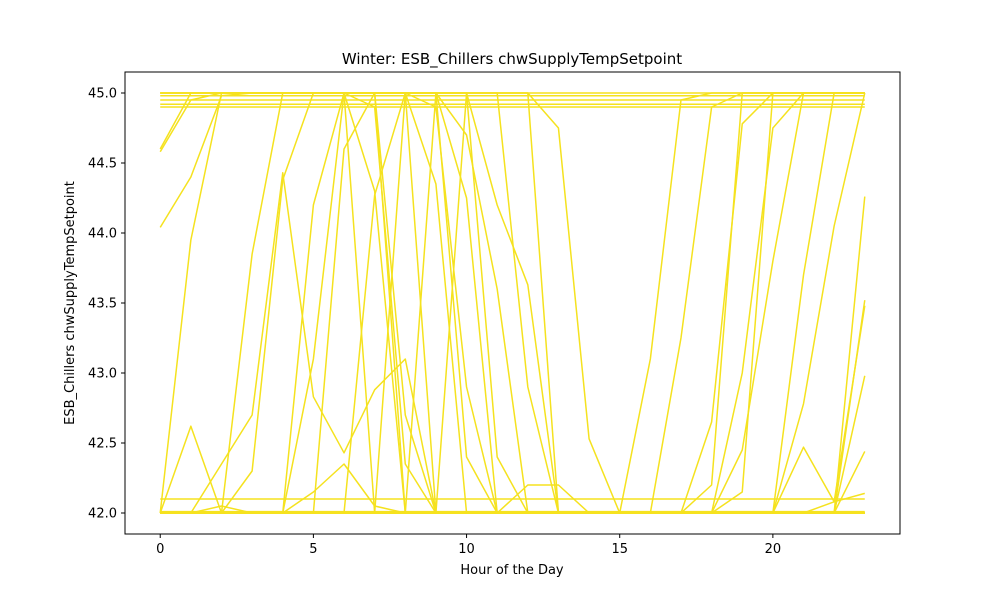 This screenshot has width=1000, height=600. What do you see at coordinates (70, 303) in the screenshot?
I see `y-axis-label: ESB_Chillers chwSupplyTempSetpoint` at bounding box center [70, 303].